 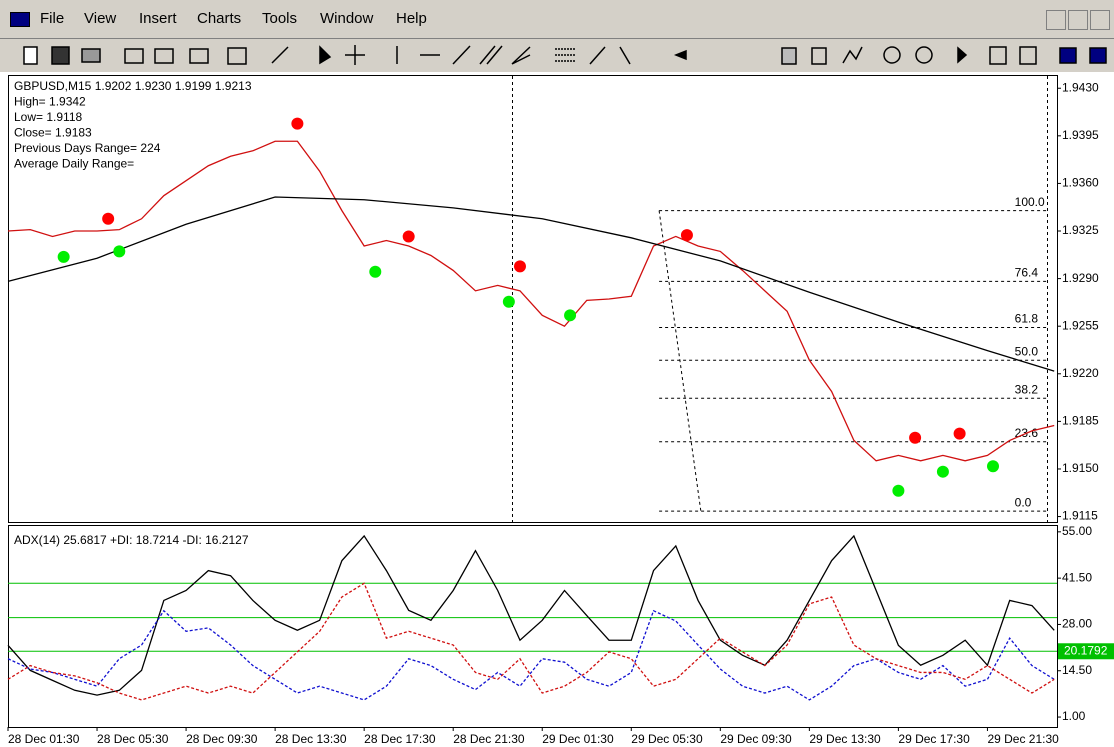 I want to click on x-tick-label: 28 Dec 09:30, so click(x=222, y=739).